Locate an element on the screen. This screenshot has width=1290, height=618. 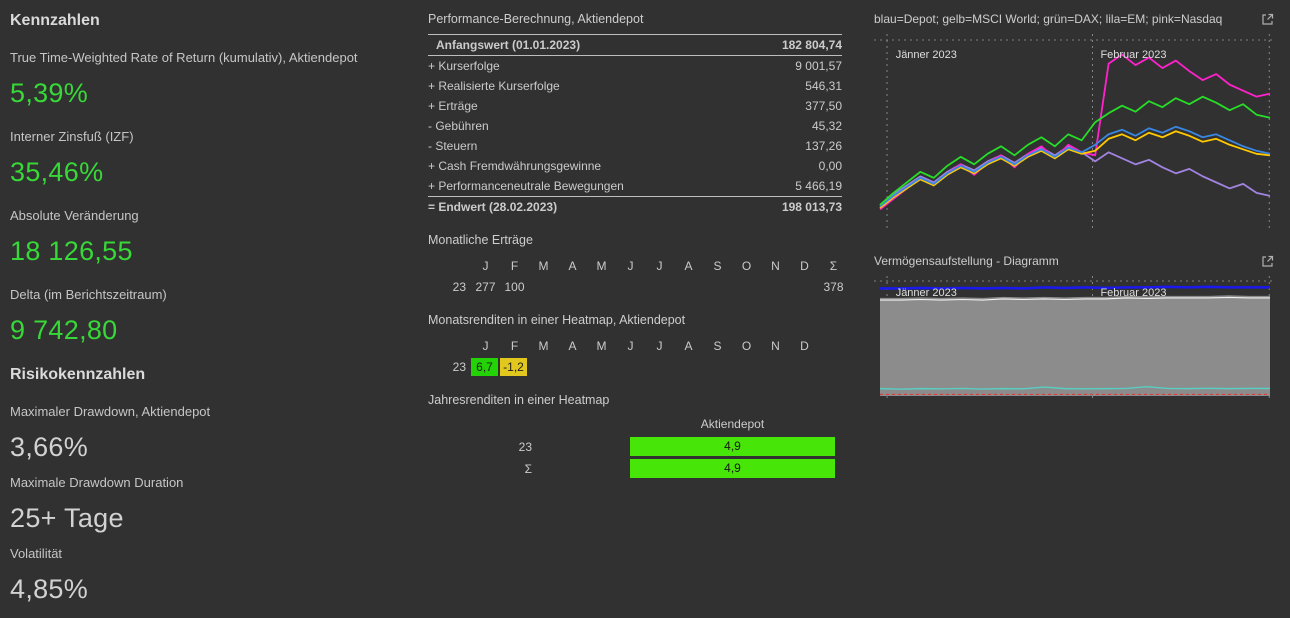
metric-value: 3,66% is located at coordinates (49, 447).